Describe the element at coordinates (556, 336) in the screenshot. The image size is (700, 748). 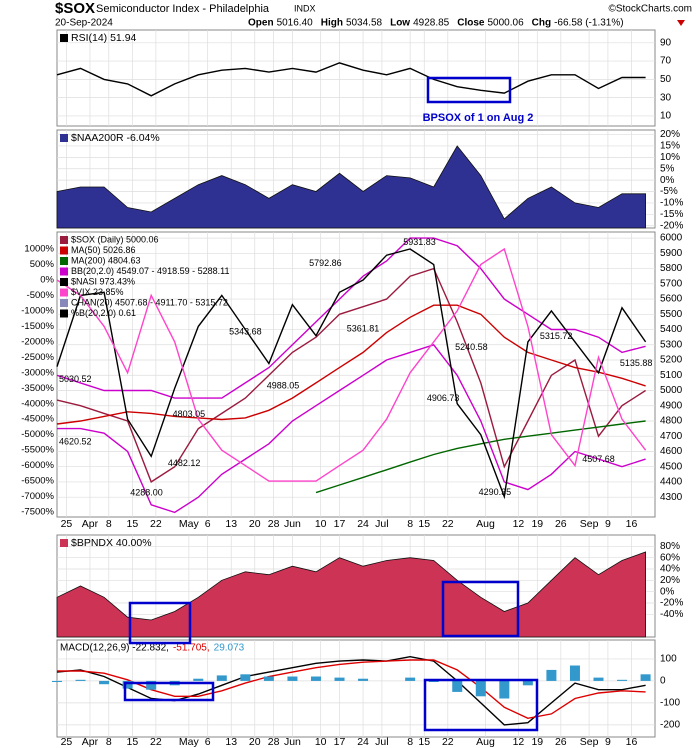
I see `price-label: 5315.72` at that location.